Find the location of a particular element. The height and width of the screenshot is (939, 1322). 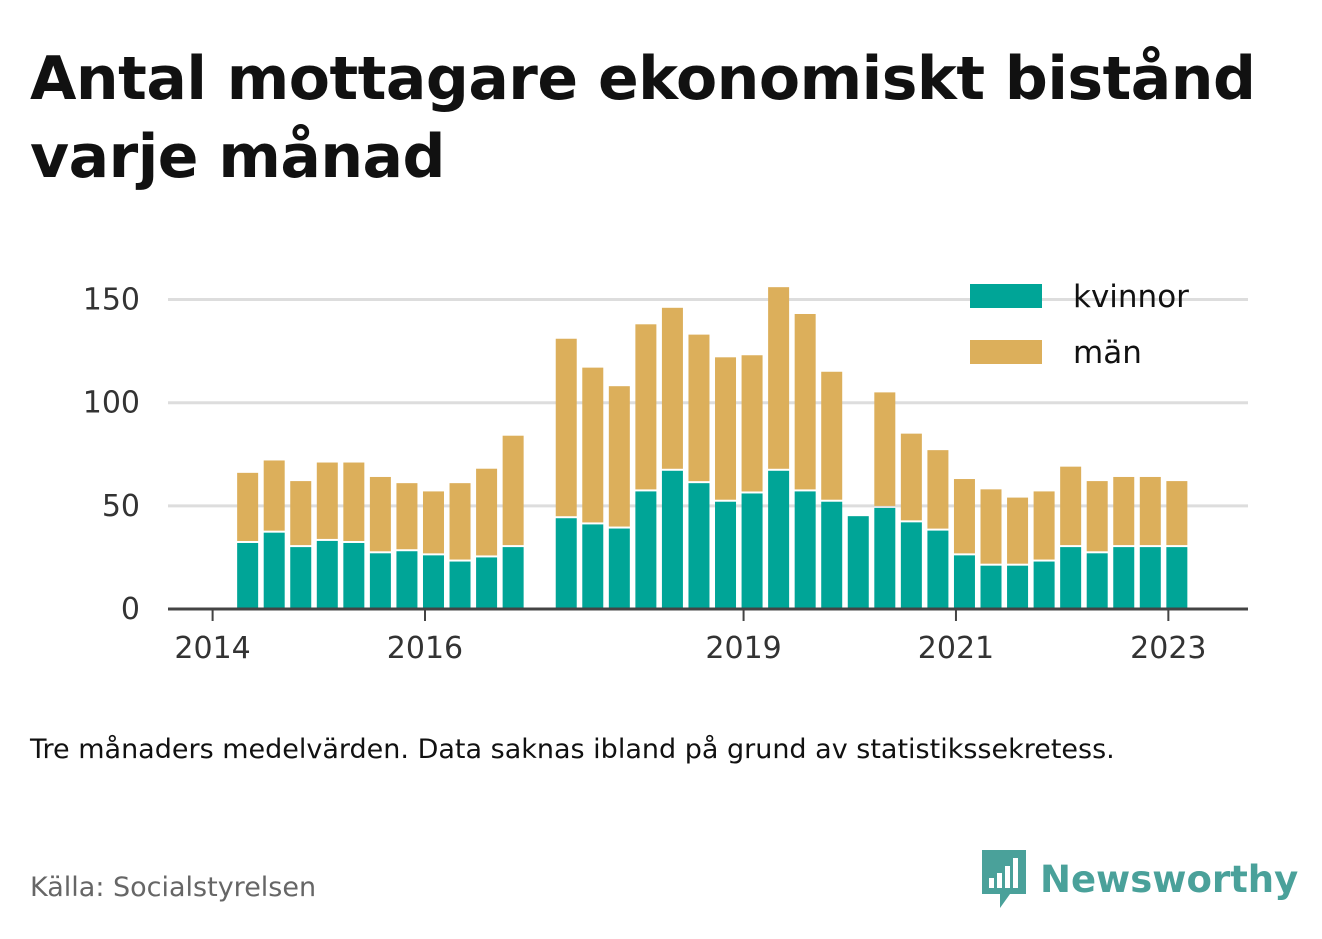

source-text: Källa: Socialstyrelsen is located at coordinates (173, 887).